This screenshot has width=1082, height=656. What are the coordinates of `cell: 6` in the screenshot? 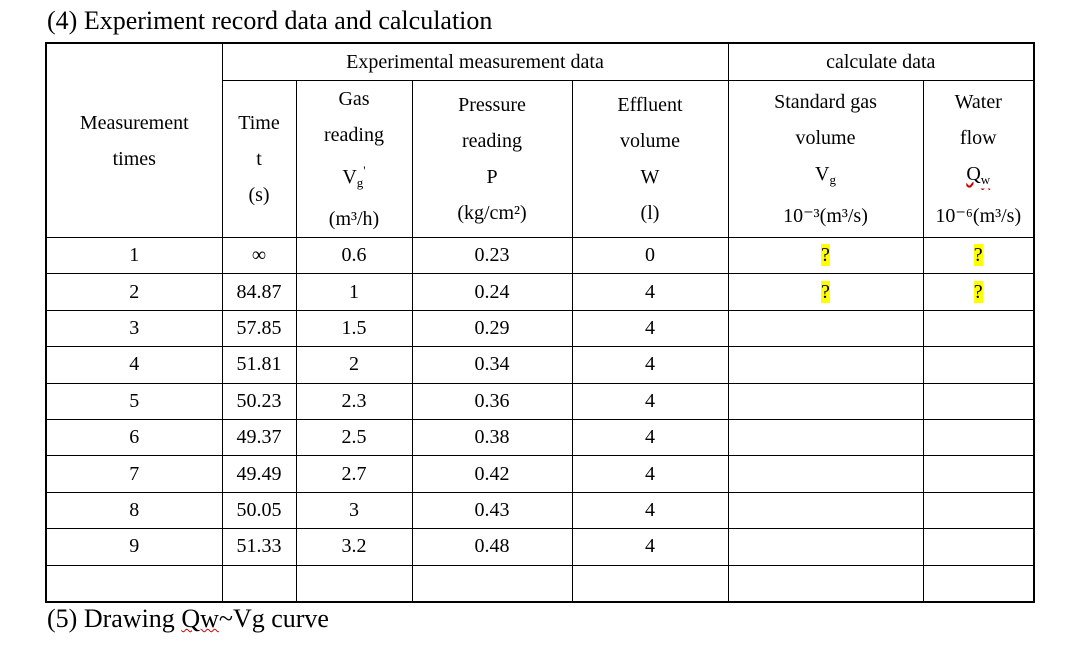 It's located at (134, 437).